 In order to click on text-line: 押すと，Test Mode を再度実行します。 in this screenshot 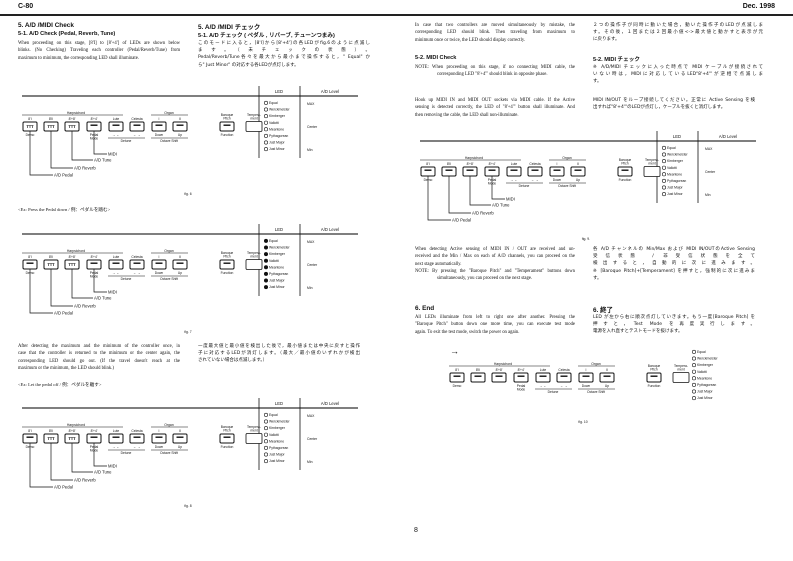, I will do `click(674, 325)`.